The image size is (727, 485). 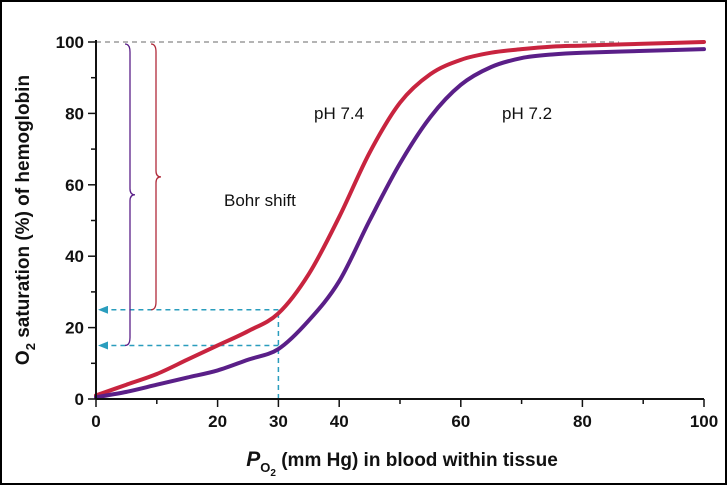 I want to click on series-label-ph-7-4: pH 7.4, so click(x=339, y=113).